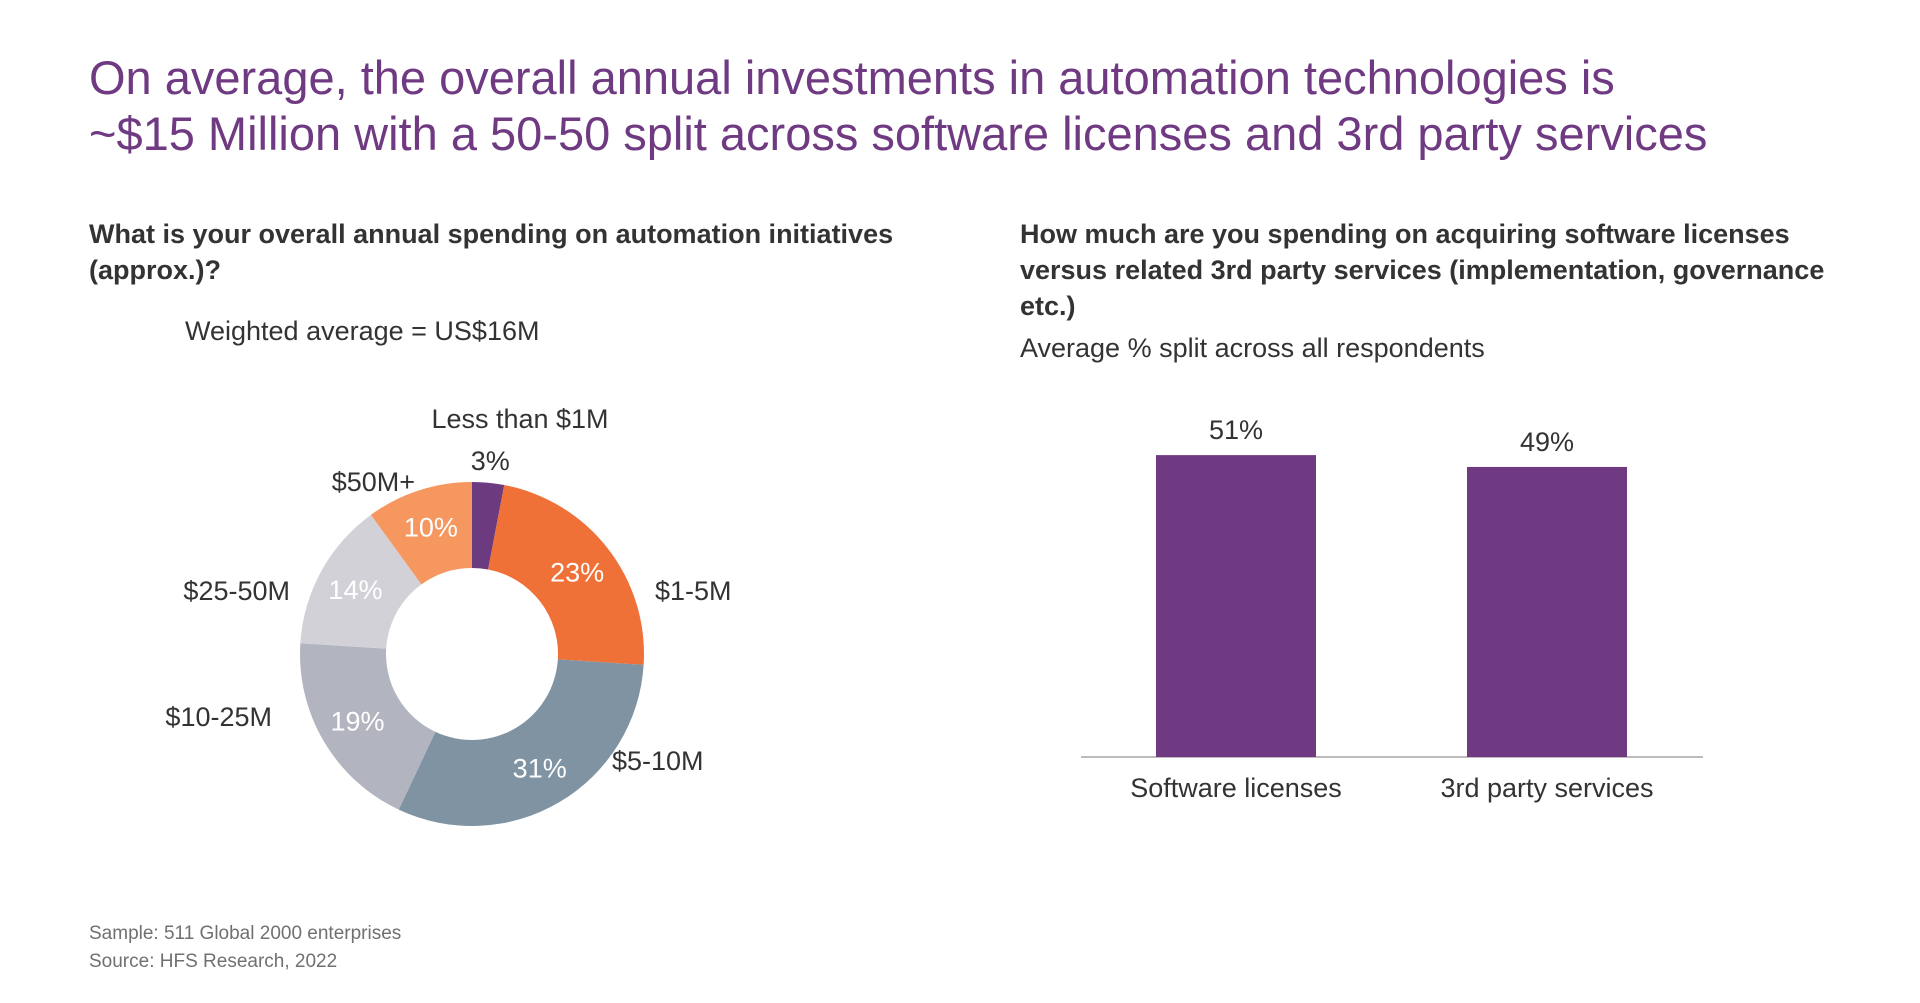 The height and width of the screenshot is (1003, 1920). What do you see at coordinates (213, 961) in the screenshot?
I see `source-note: Source: HFS Research, 2022` at bounding box center [213, 961].